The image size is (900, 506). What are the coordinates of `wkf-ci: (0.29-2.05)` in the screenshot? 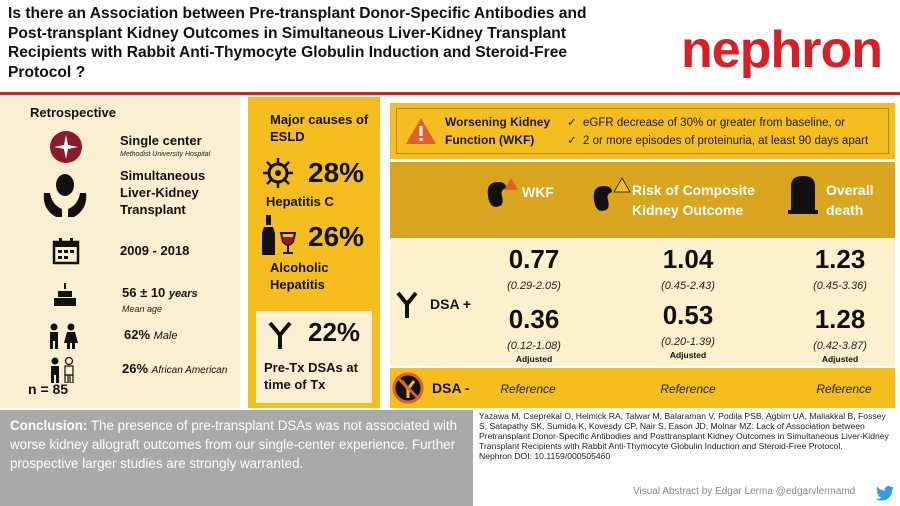 It's located at (534, 286).